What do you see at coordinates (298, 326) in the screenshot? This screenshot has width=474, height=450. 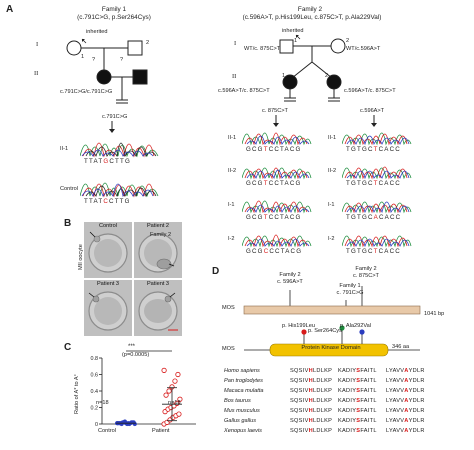 I see `mutation-label-1: p. His199Leu` at bounding box center [298, 326].